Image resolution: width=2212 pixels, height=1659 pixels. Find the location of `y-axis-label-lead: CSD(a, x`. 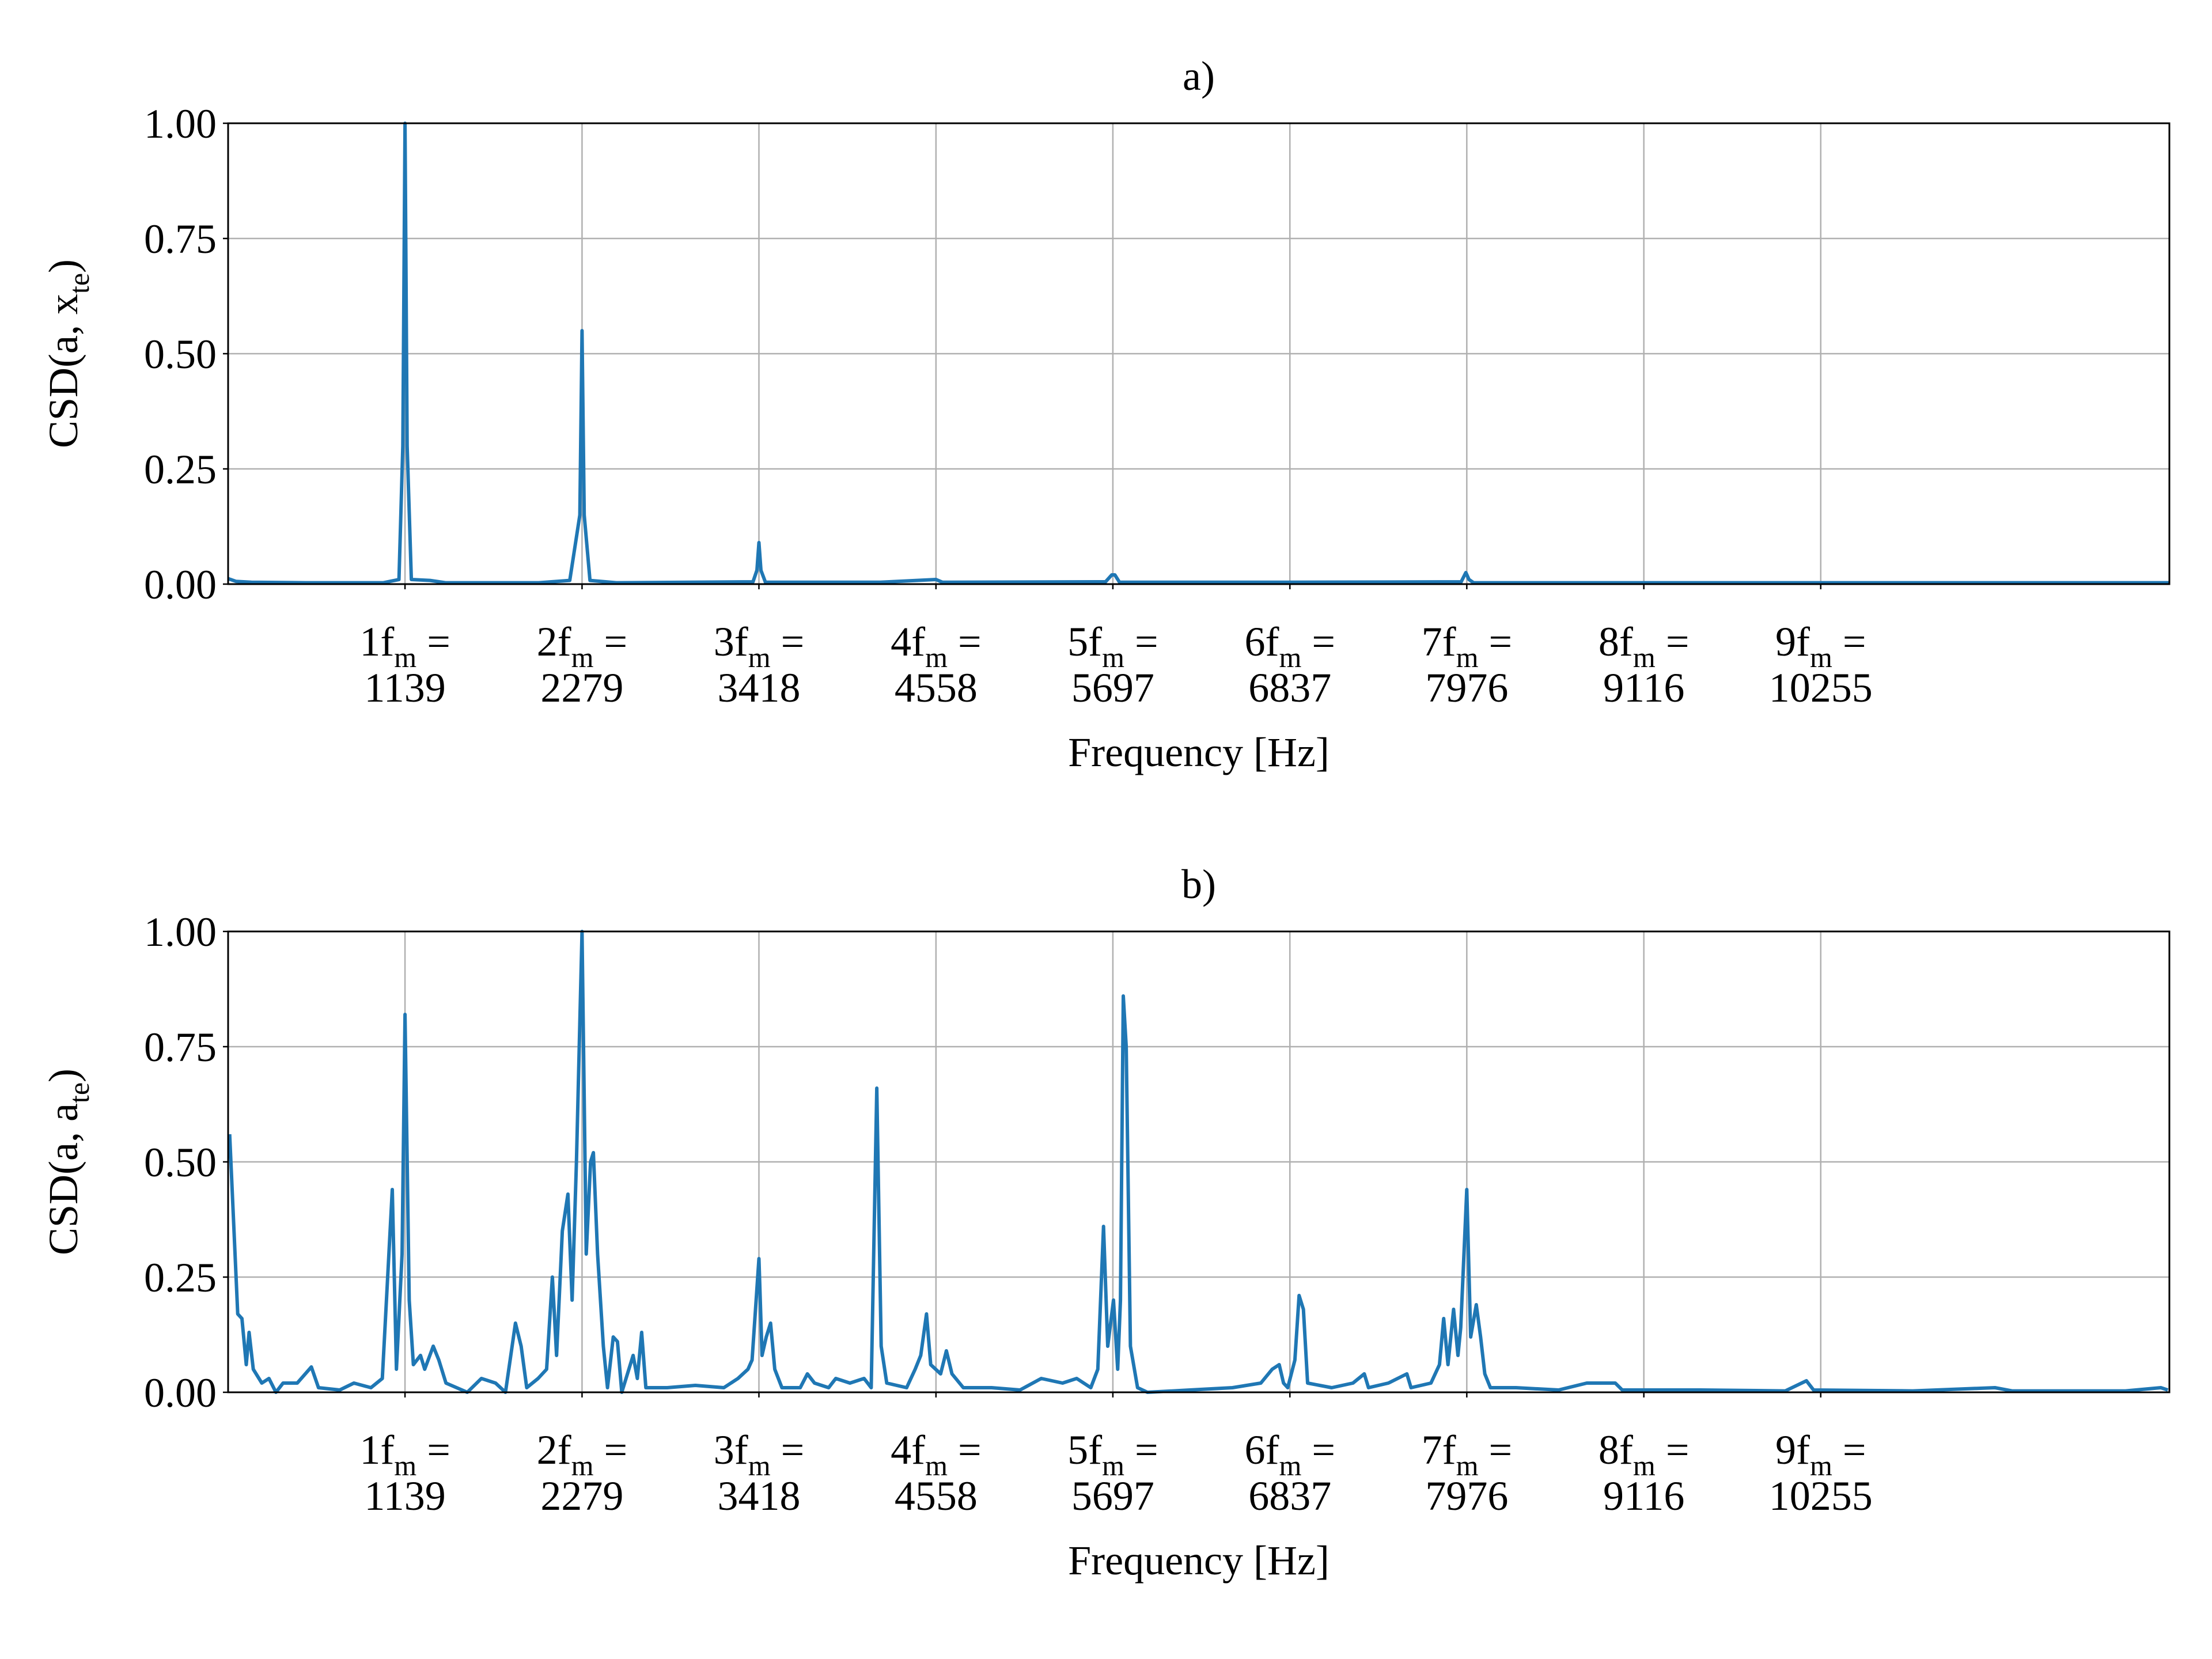

y-axis-label-lead: CSD(a, x is located at coordinates (63, 371).